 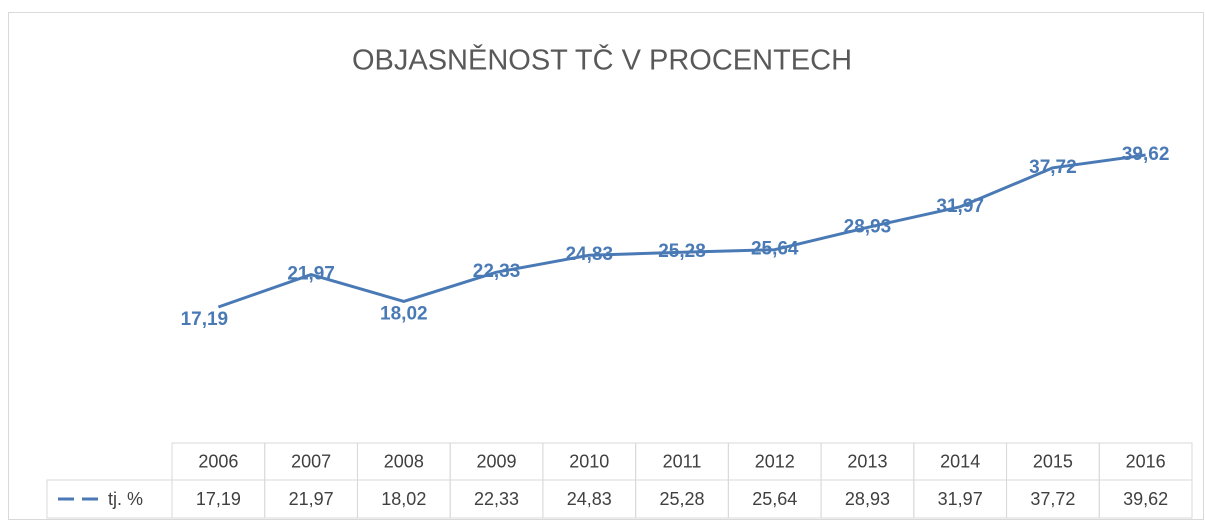 I want to click on table-value: 21,97, so click(x=311, y=499).